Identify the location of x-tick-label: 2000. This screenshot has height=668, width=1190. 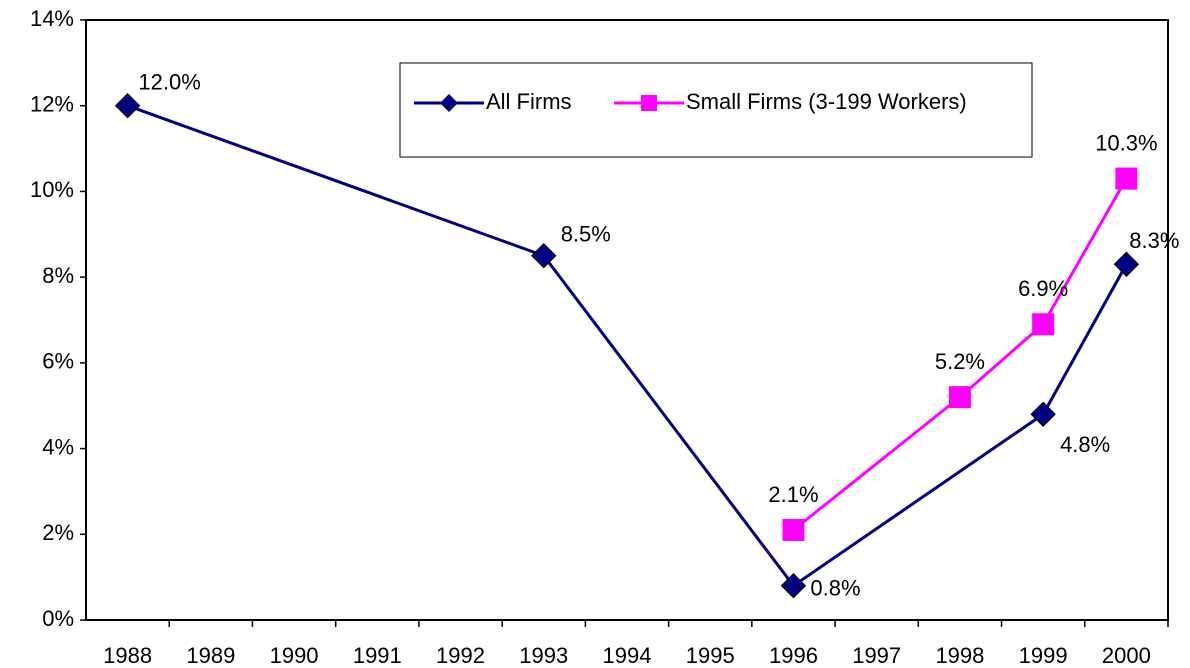
(1126, 655).